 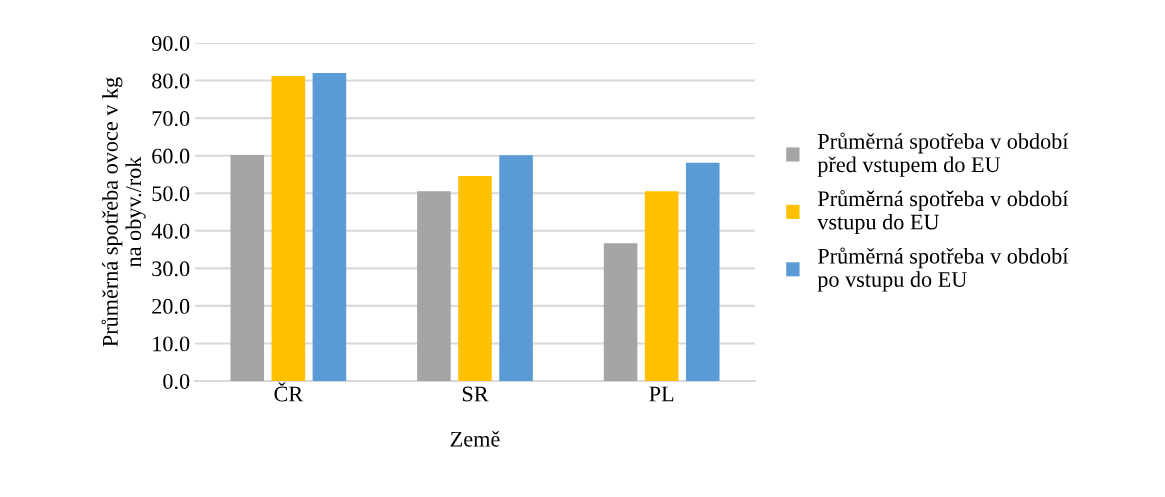 I want to click on legend-label: Průměrná spotřeba v období po vstupu do EU, so click(x=943, y=269).